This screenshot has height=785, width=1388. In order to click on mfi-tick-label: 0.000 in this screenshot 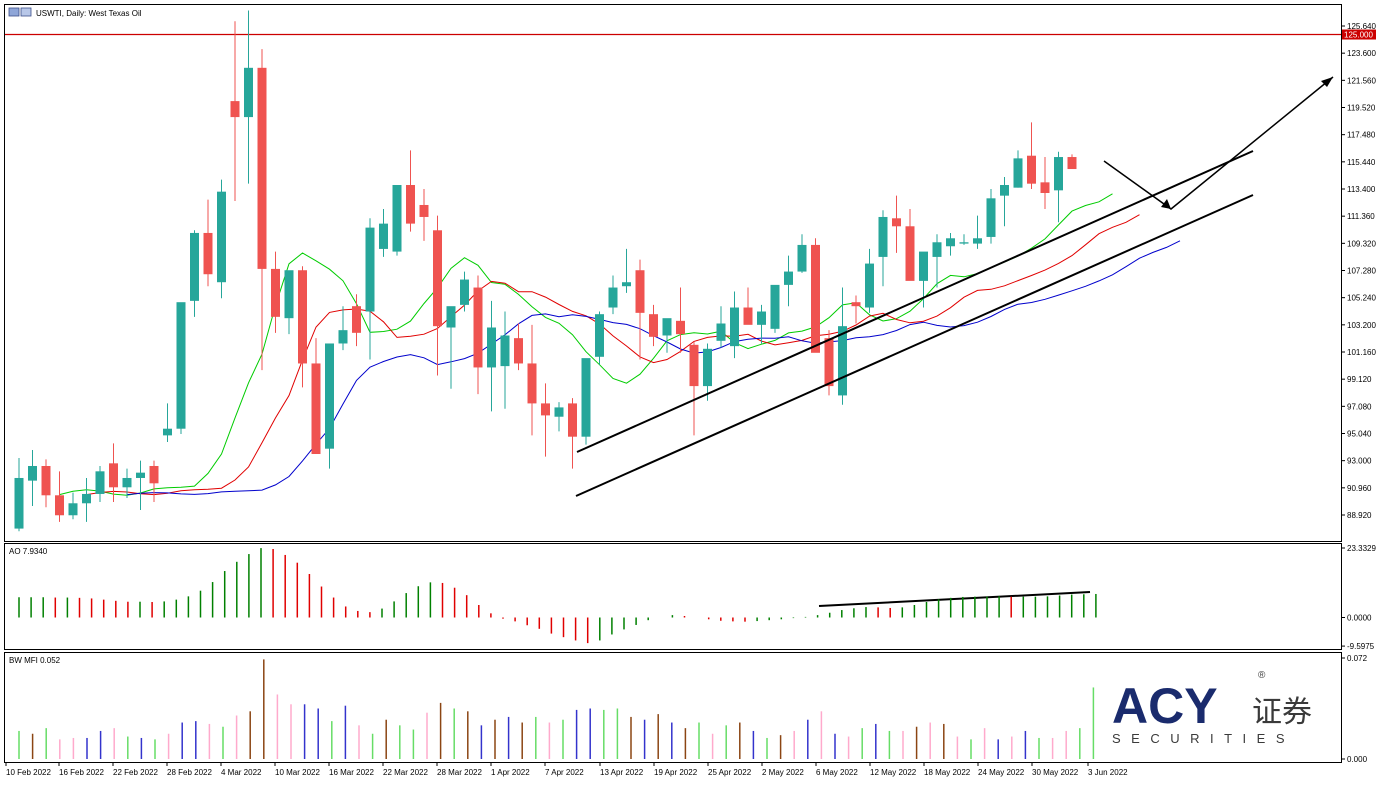, I will do `click(1357, 759)`.